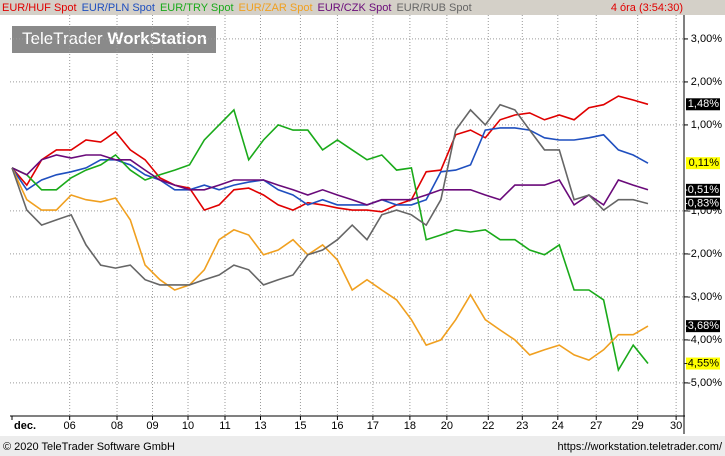 The image size is (725, 456). What do you see at coordinates (337, 426) in the screenshot?
I see `x-tick-label: 16` at bounding box center [337, 426].